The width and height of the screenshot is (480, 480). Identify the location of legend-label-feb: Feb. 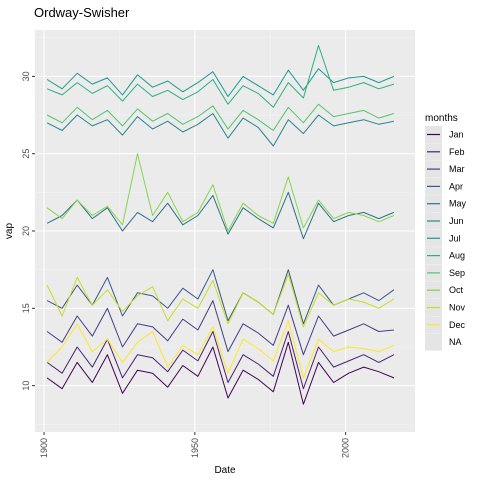
(457, 152).